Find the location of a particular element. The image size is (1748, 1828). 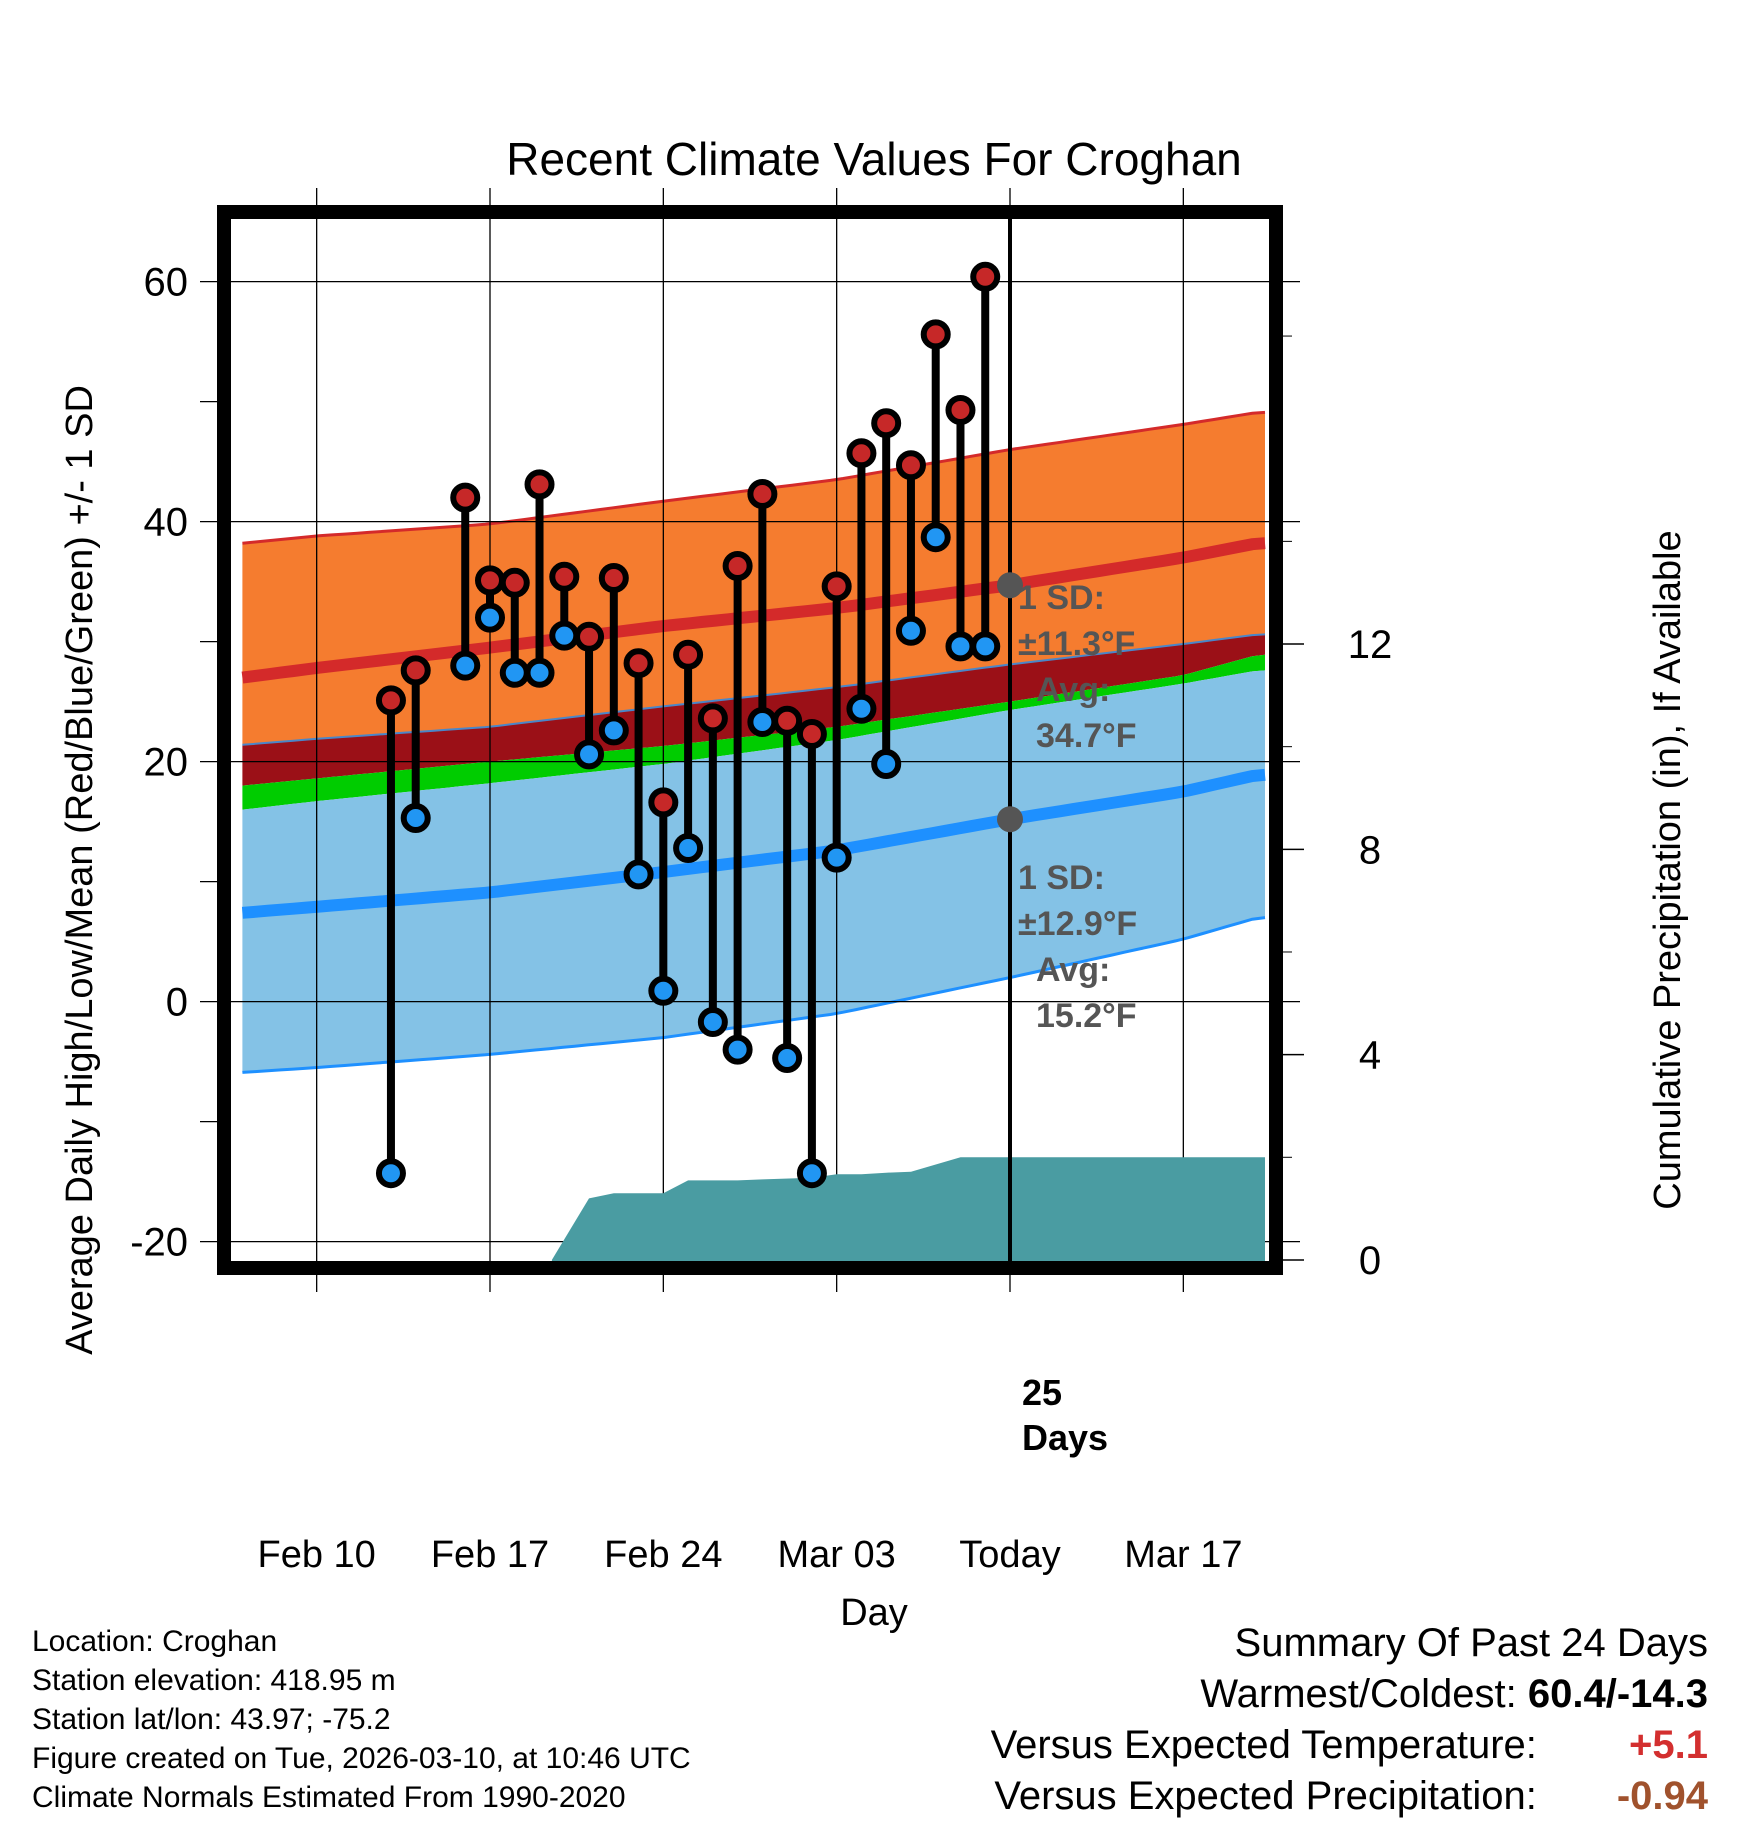

low-sd-value: ±12.9°F is located at coordinates (1077, 924).